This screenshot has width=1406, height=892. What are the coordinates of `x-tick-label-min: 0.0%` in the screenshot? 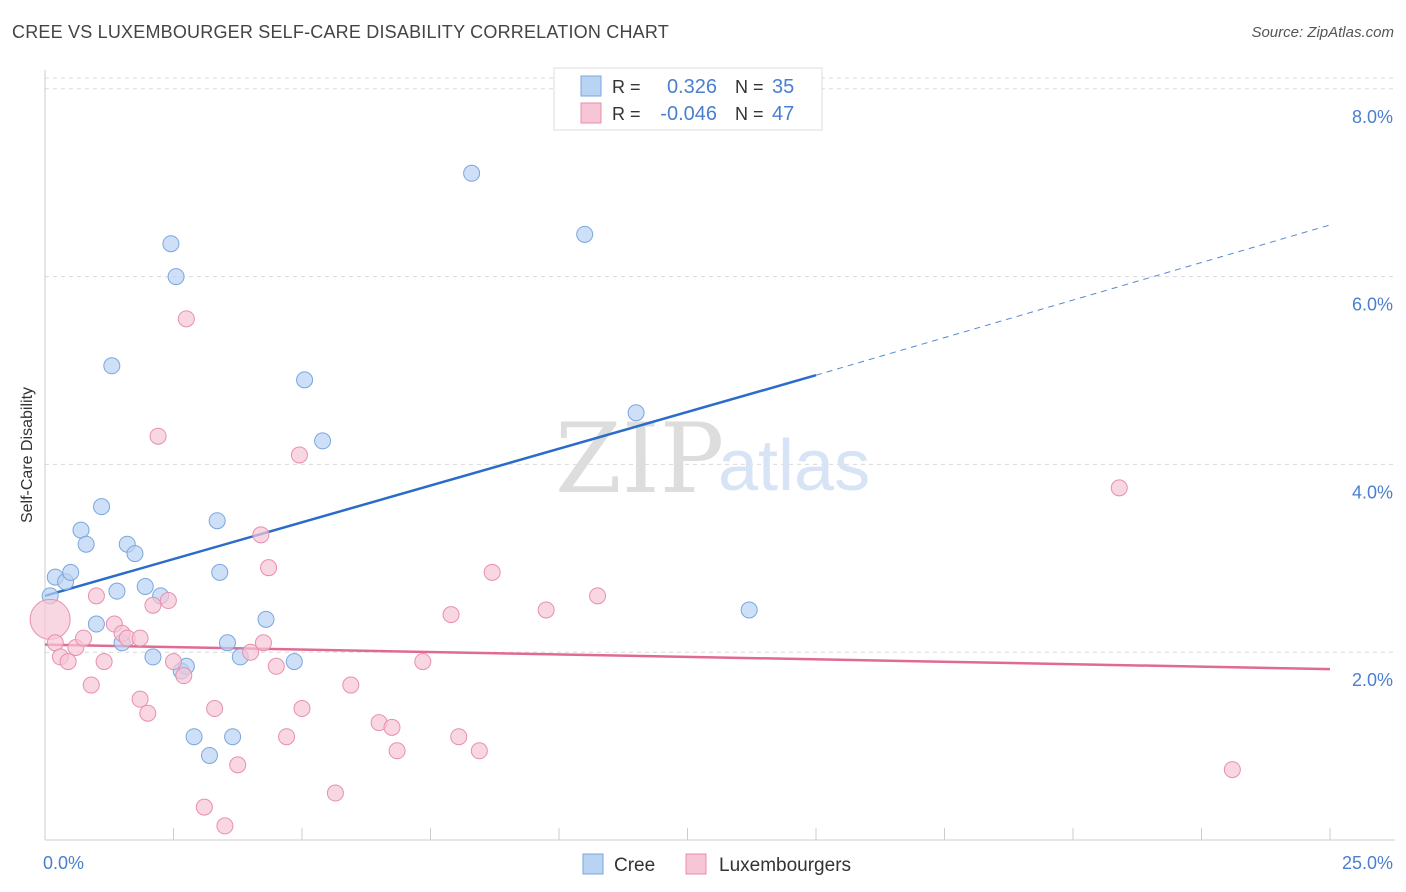 It's located at (63, 863).